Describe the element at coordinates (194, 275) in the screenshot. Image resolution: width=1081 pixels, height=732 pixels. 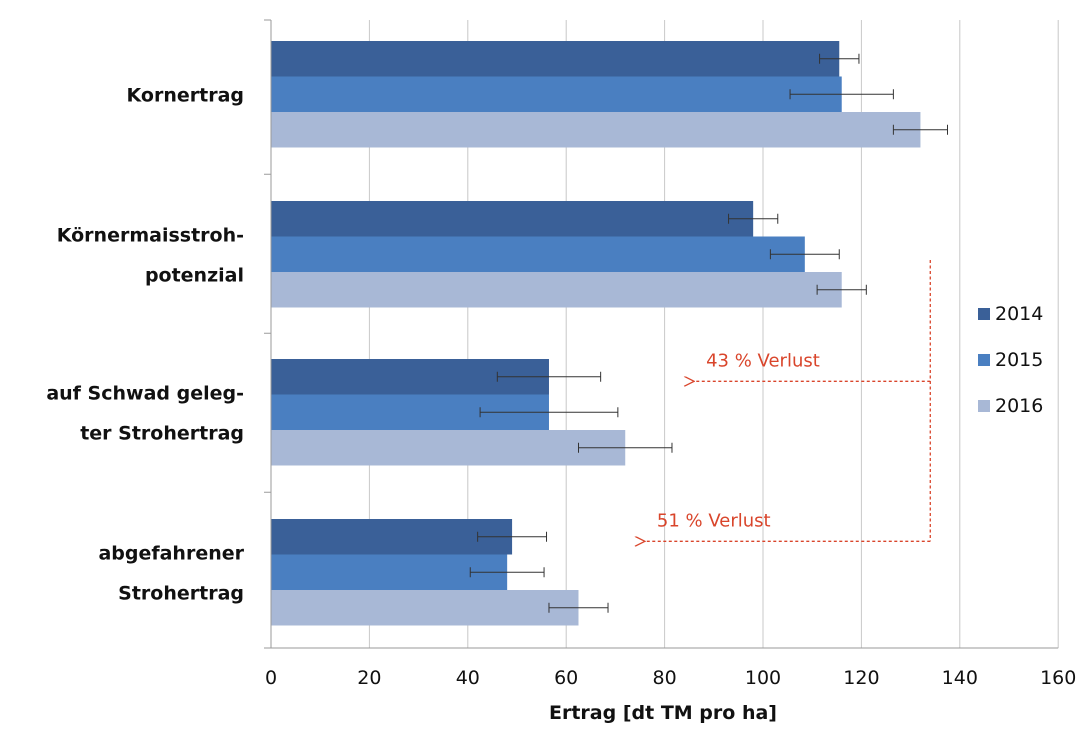
I see `category-label-line: potenzial` at that location.